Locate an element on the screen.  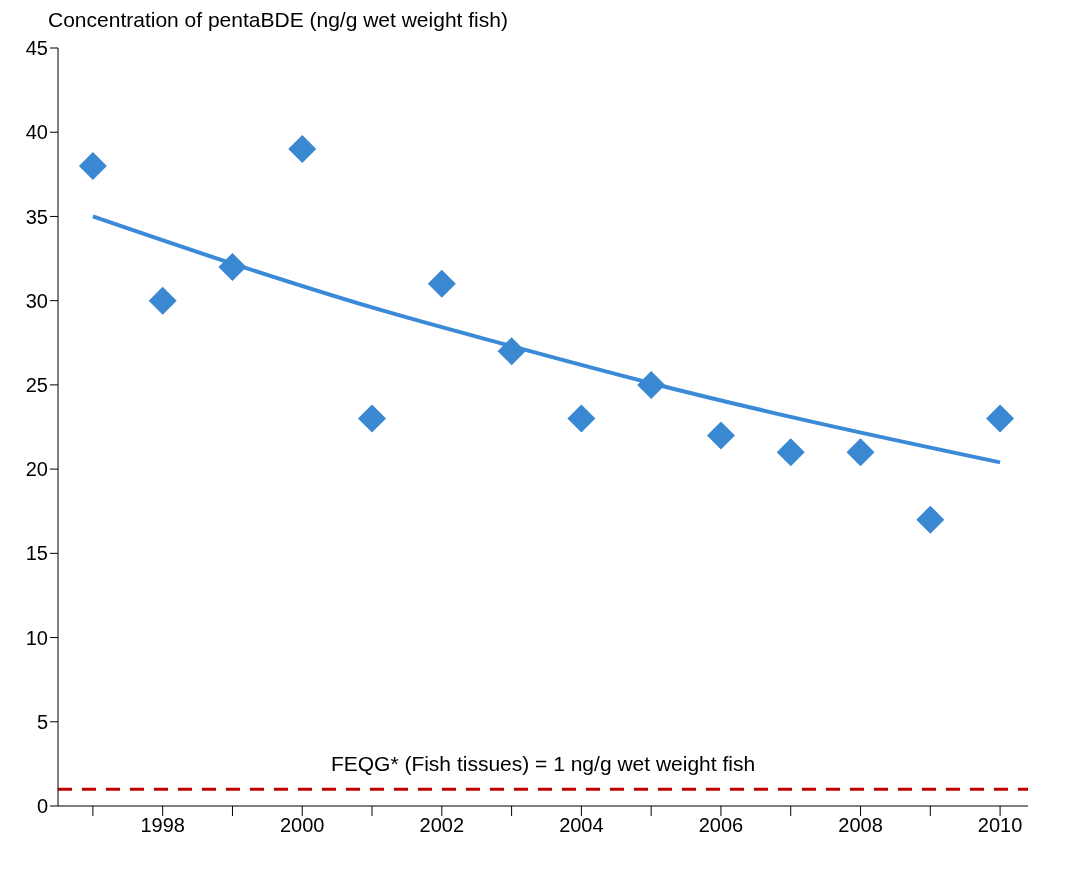
x-tick-label: 2008 is located at coordinates (860, 825).